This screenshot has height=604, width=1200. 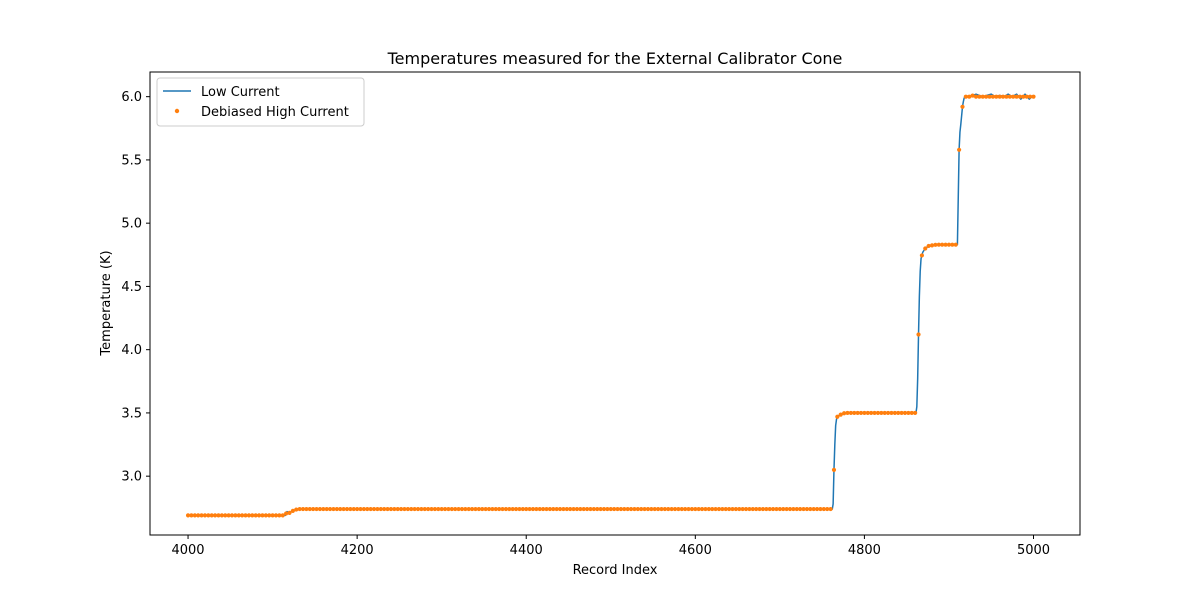 What do you see at coordinates (610, 546) in the screenshot?
I see `x-axis-ticks: 4000 4200 4400 4600 4800 5000` at bounding box center [610, 546].